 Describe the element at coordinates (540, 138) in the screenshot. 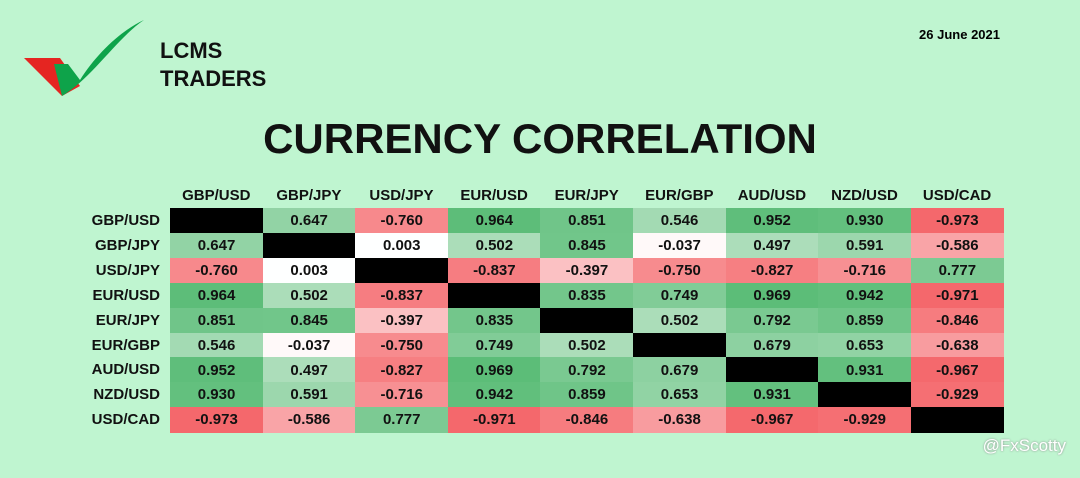

I see `title: CURRENCY CORRELATION` at that location.